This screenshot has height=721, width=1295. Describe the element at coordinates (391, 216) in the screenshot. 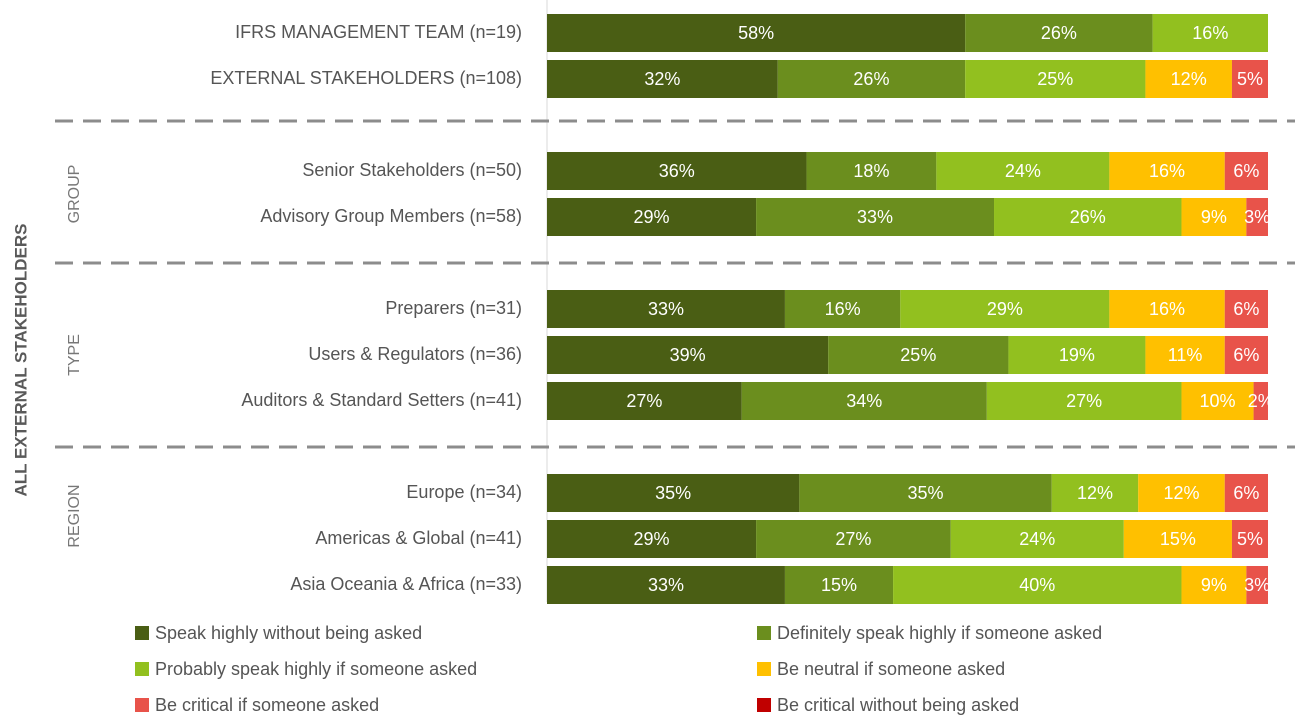

I see `category-label: Advisory Group Members (n=58)` at that location.